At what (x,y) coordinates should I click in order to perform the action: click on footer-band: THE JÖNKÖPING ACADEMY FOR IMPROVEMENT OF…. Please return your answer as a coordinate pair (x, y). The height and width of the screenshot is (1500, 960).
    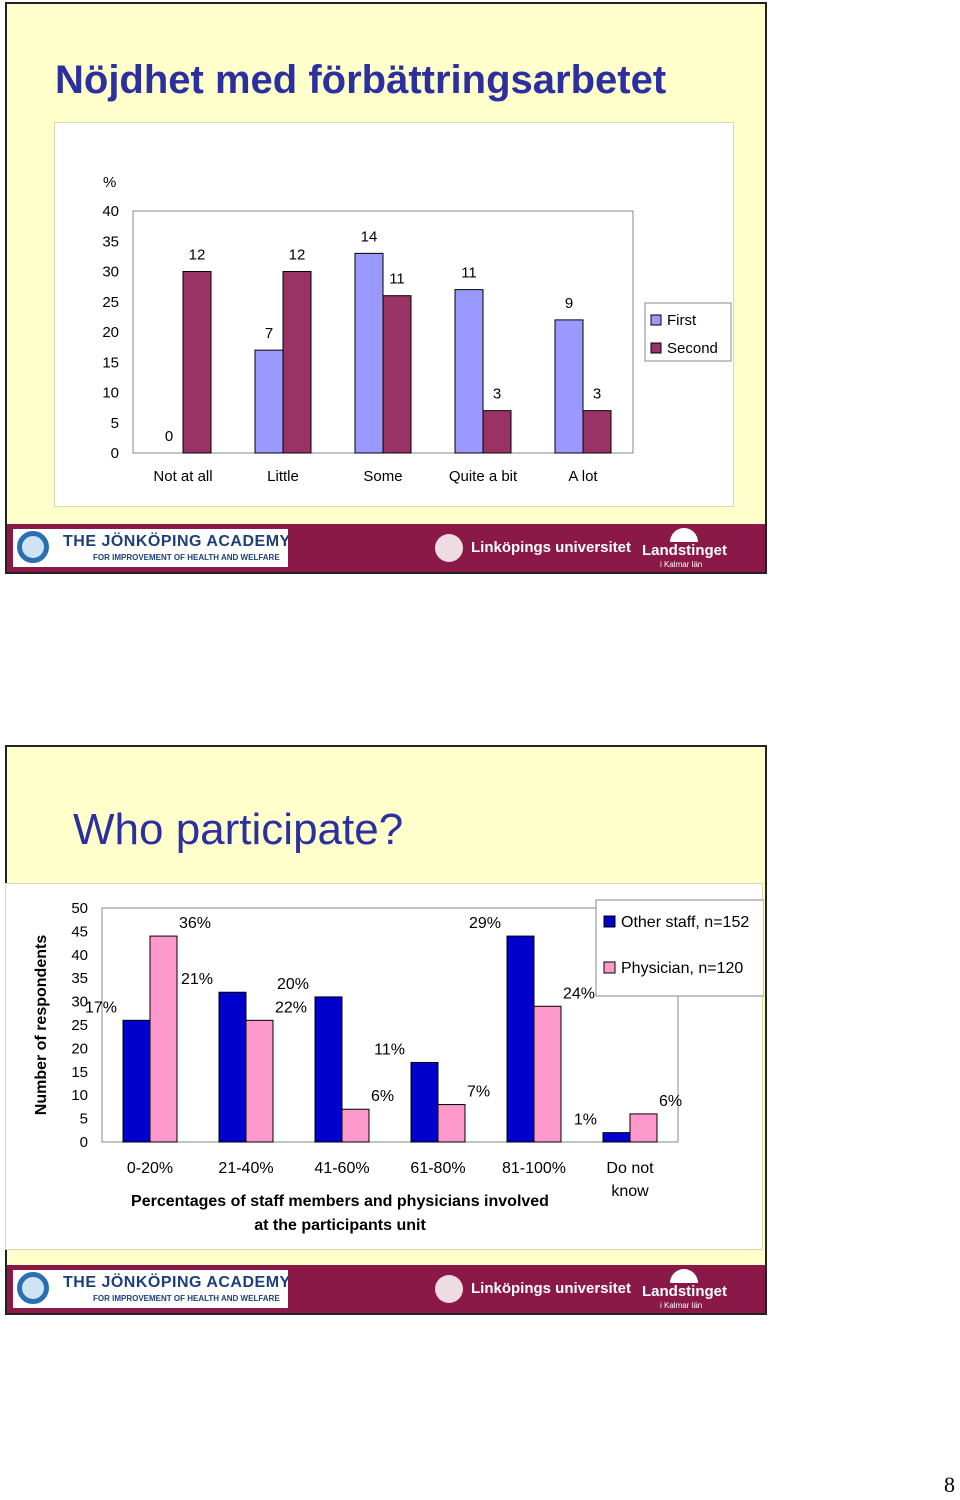
    Looking at the image, I should click on (386, 548).